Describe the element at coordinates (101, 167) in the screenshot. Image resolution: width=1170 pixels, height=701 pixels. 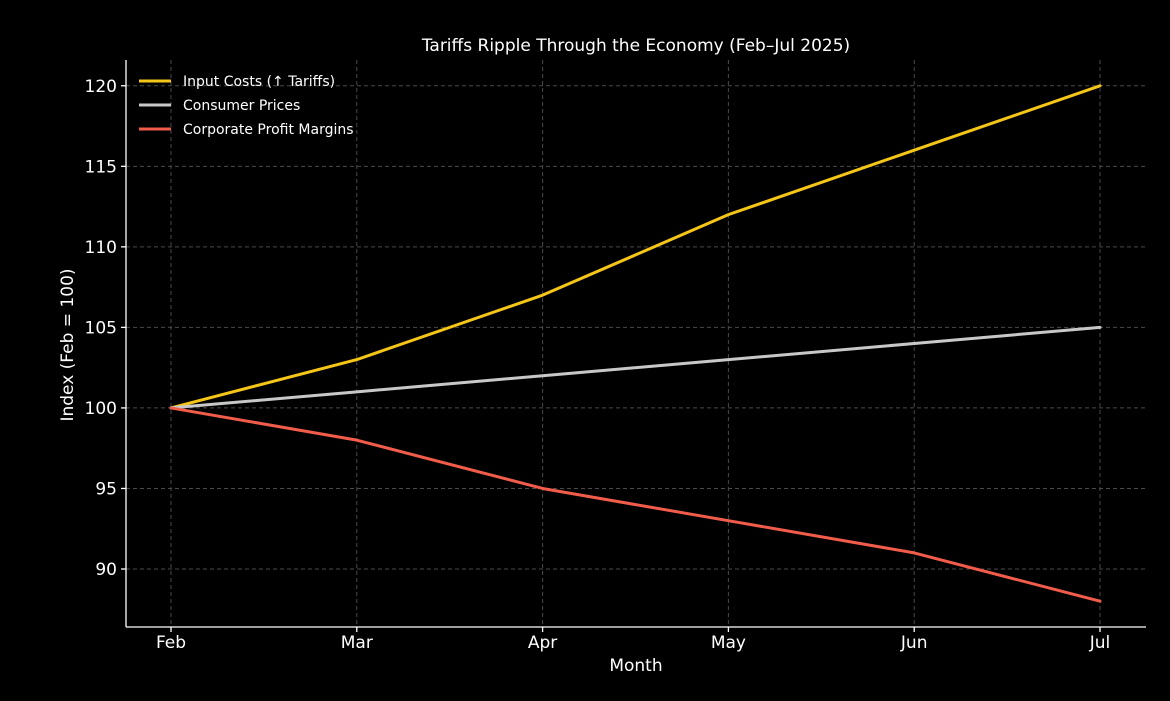
I see `y-tick-label: 115` at that location.